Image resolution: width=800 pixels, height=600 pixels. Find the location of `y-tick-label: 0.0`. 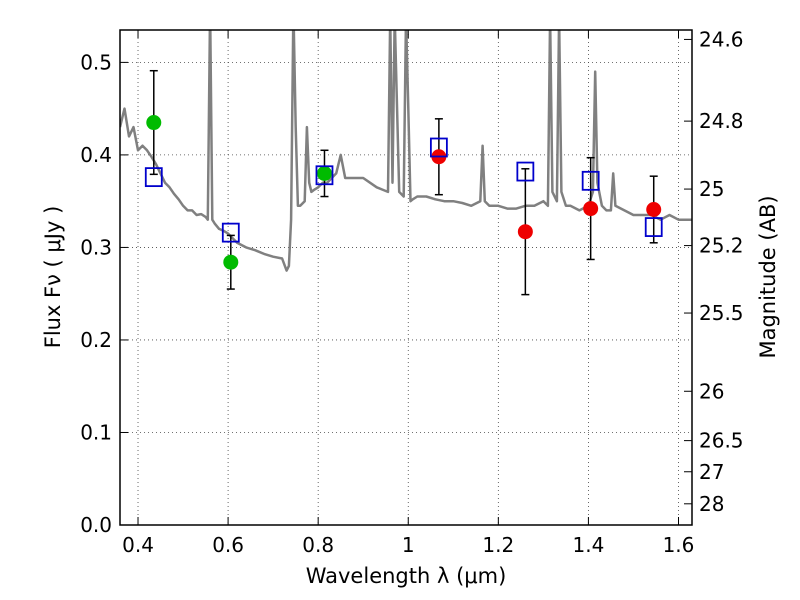

y-tick-label: 0.0 is located at coordinates (96, 525).